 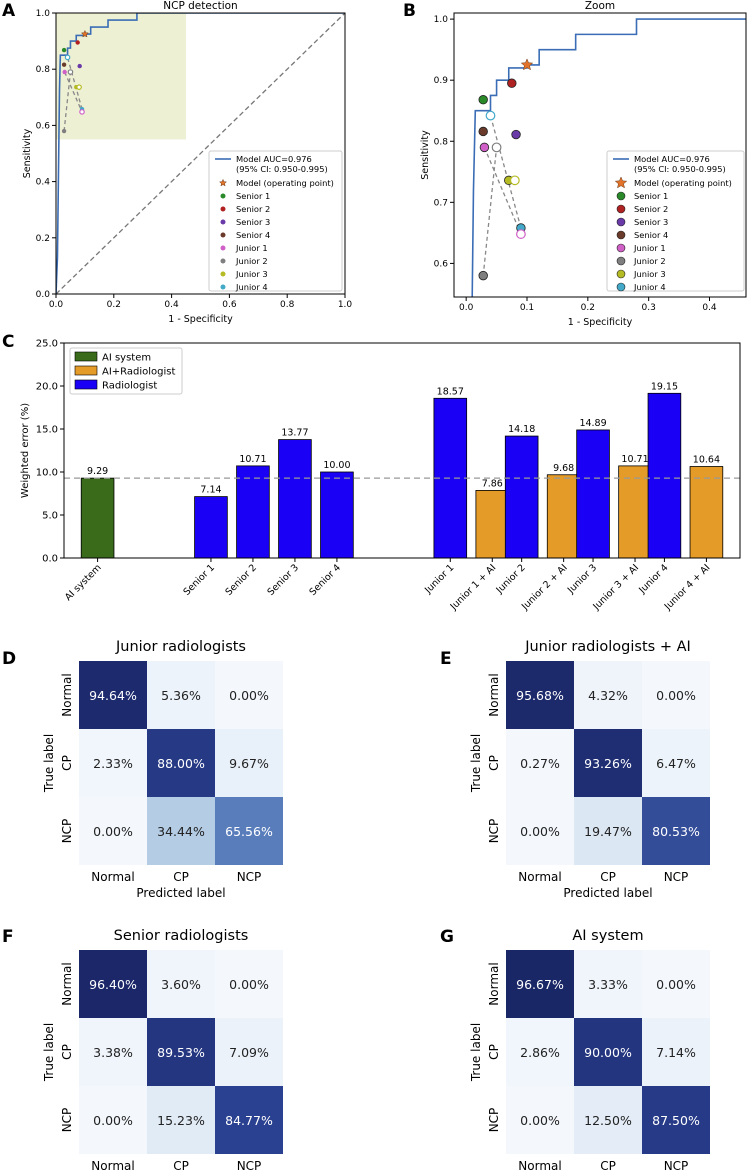 What do you see at coordinates (600, 6) in the screenshot?
I see `chart-title: Zoom` at bounding box center [600, 6].